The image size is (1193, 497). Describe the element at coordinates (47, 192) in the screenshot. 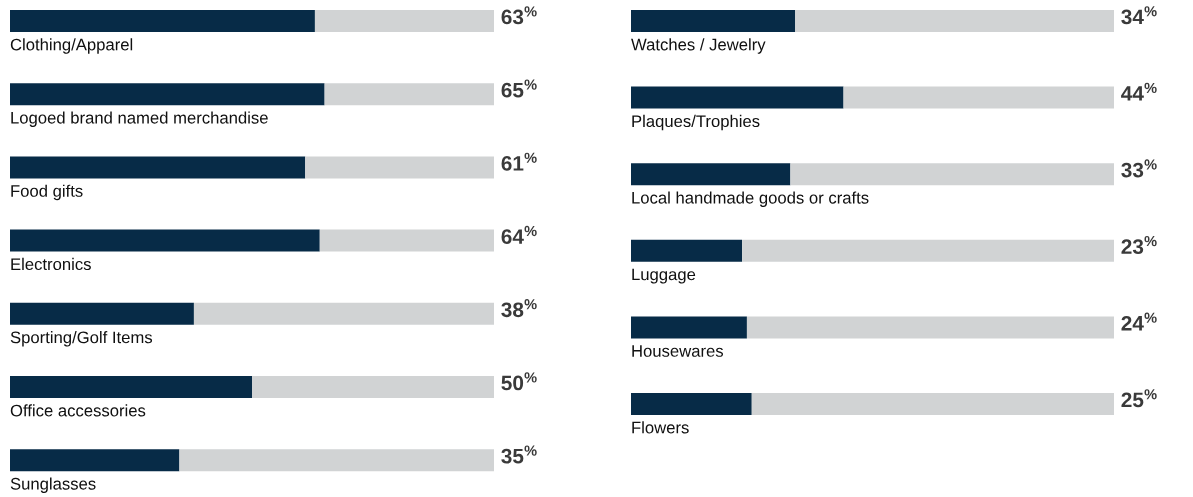

I see `y-tick-label: Food gifts` at that location.